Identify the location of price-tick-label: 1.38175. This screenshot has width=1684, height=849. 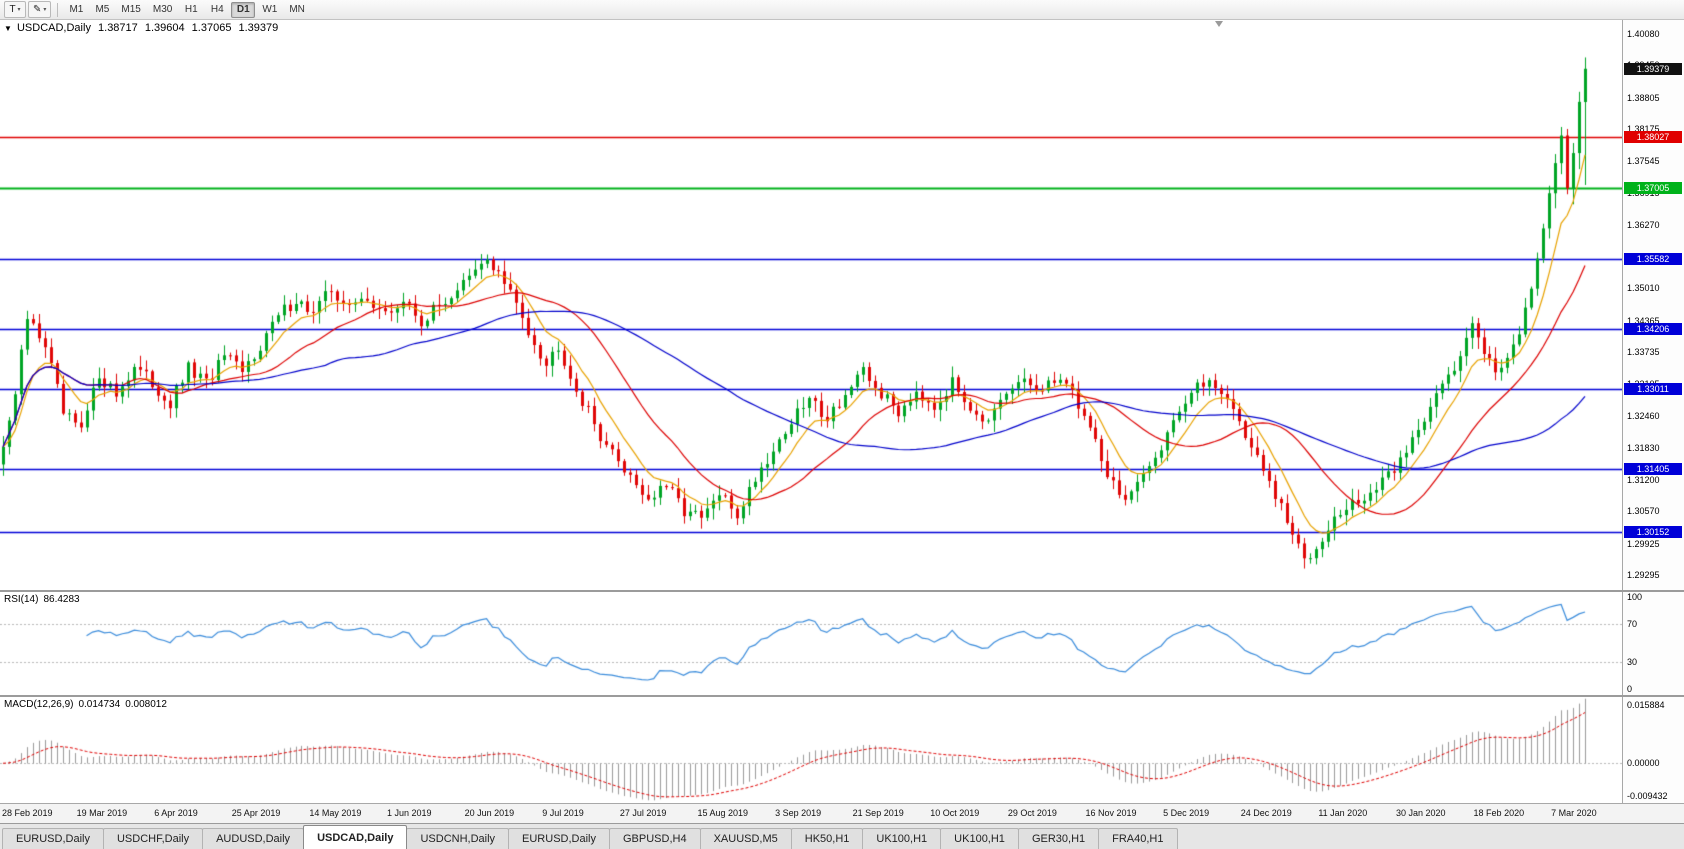
(1643, 129).